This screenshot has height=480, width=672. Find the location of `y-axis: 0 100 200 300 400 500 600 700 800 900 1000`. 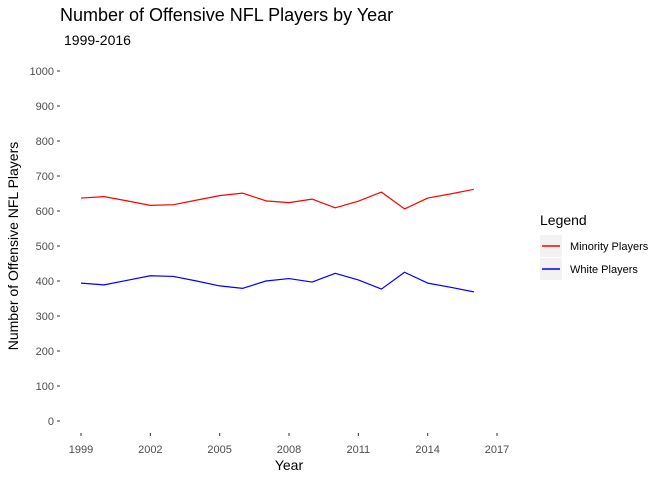

y-axis: 0 100 200 300 400 500 600 700 800 900 1000 is located at coordinates (45, 247).